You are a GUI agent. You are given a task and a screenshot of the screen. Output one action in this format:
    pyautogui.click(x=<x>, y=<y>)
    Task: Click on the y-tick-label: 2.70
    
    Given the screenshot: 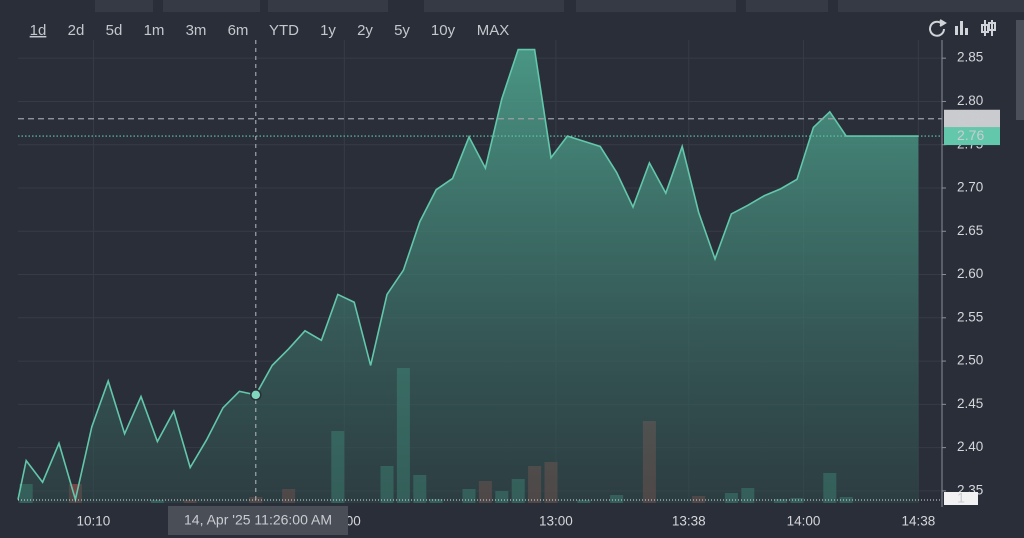 What is the action you would take?
    pyautogui.click(x=970, y=187)
    